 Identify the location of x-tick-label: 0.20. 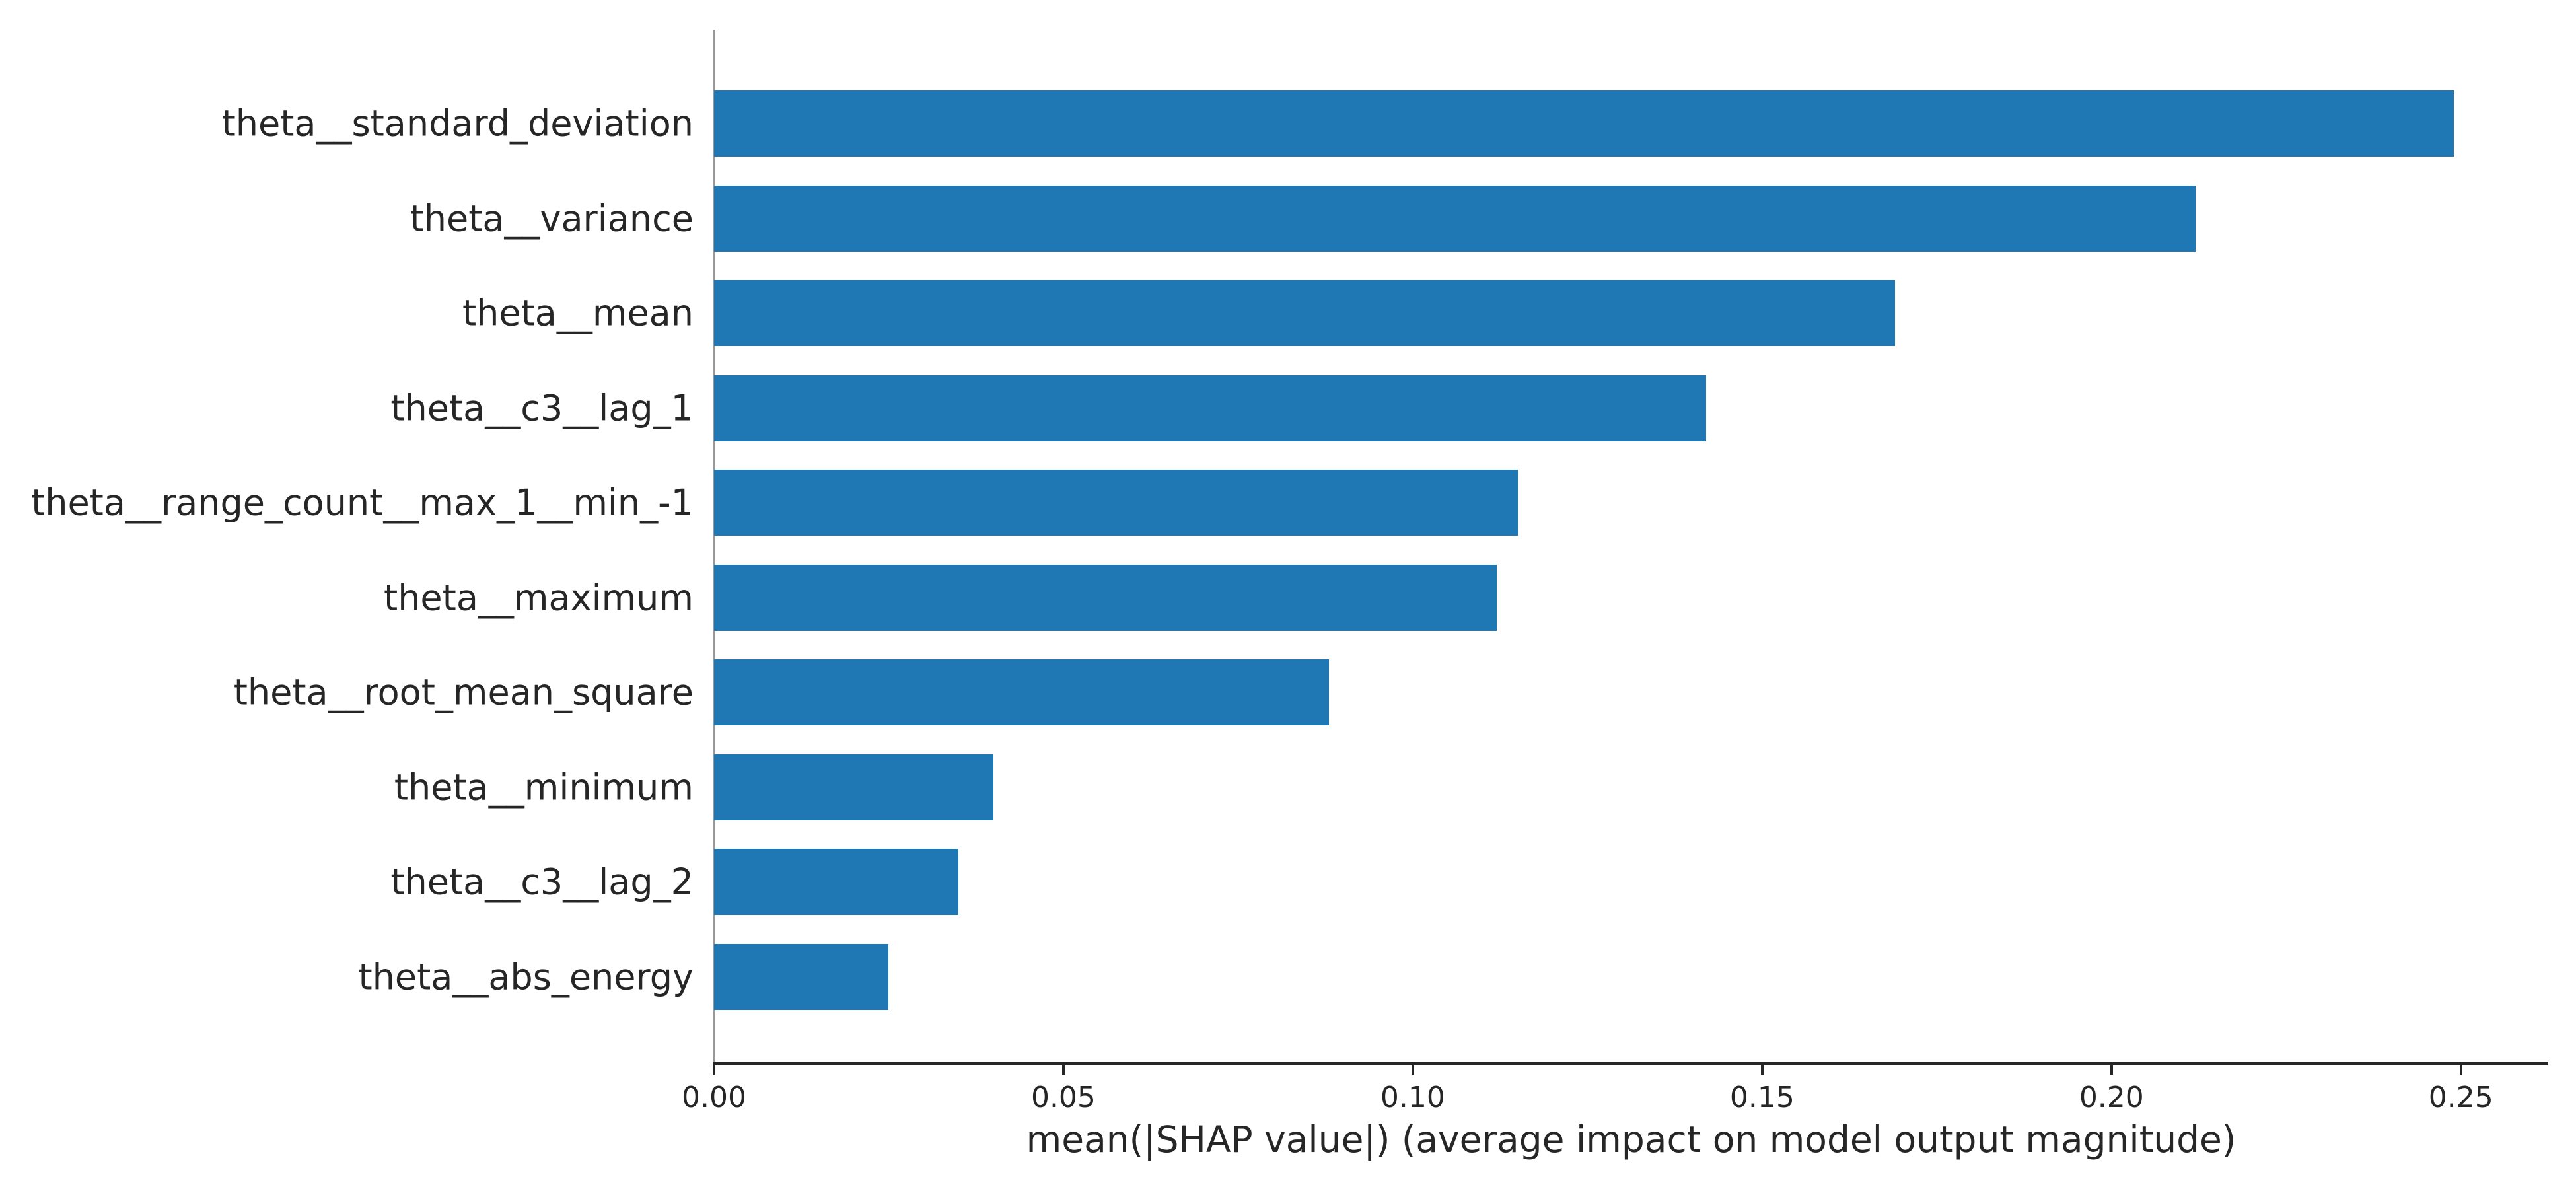
(2111, 1097).